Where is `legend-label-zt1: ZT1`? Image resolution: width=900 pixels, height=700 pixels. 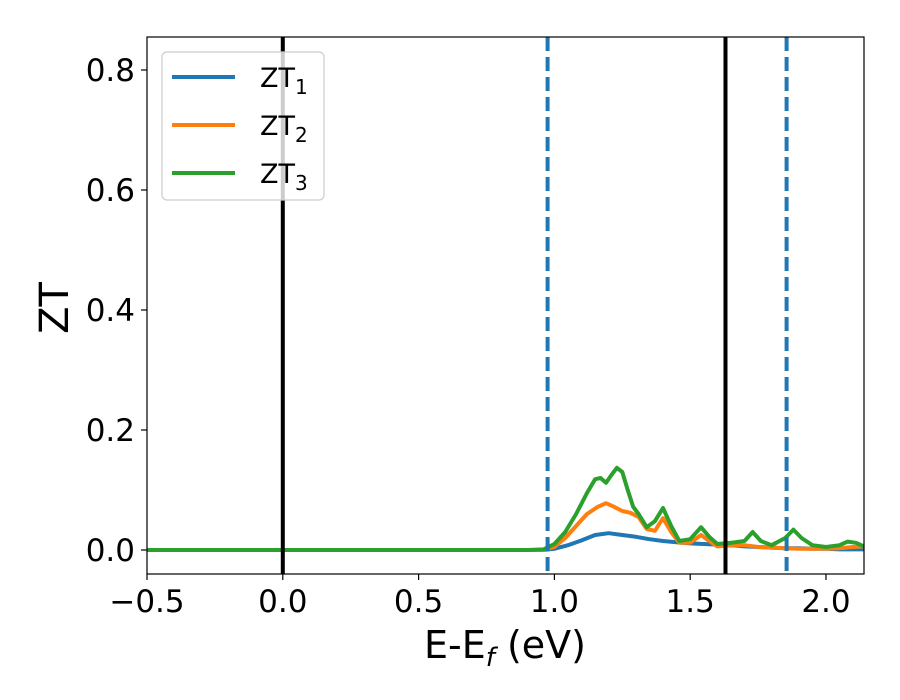
legend-label-zt1: ZT1 is located at coordinates (284, 81).